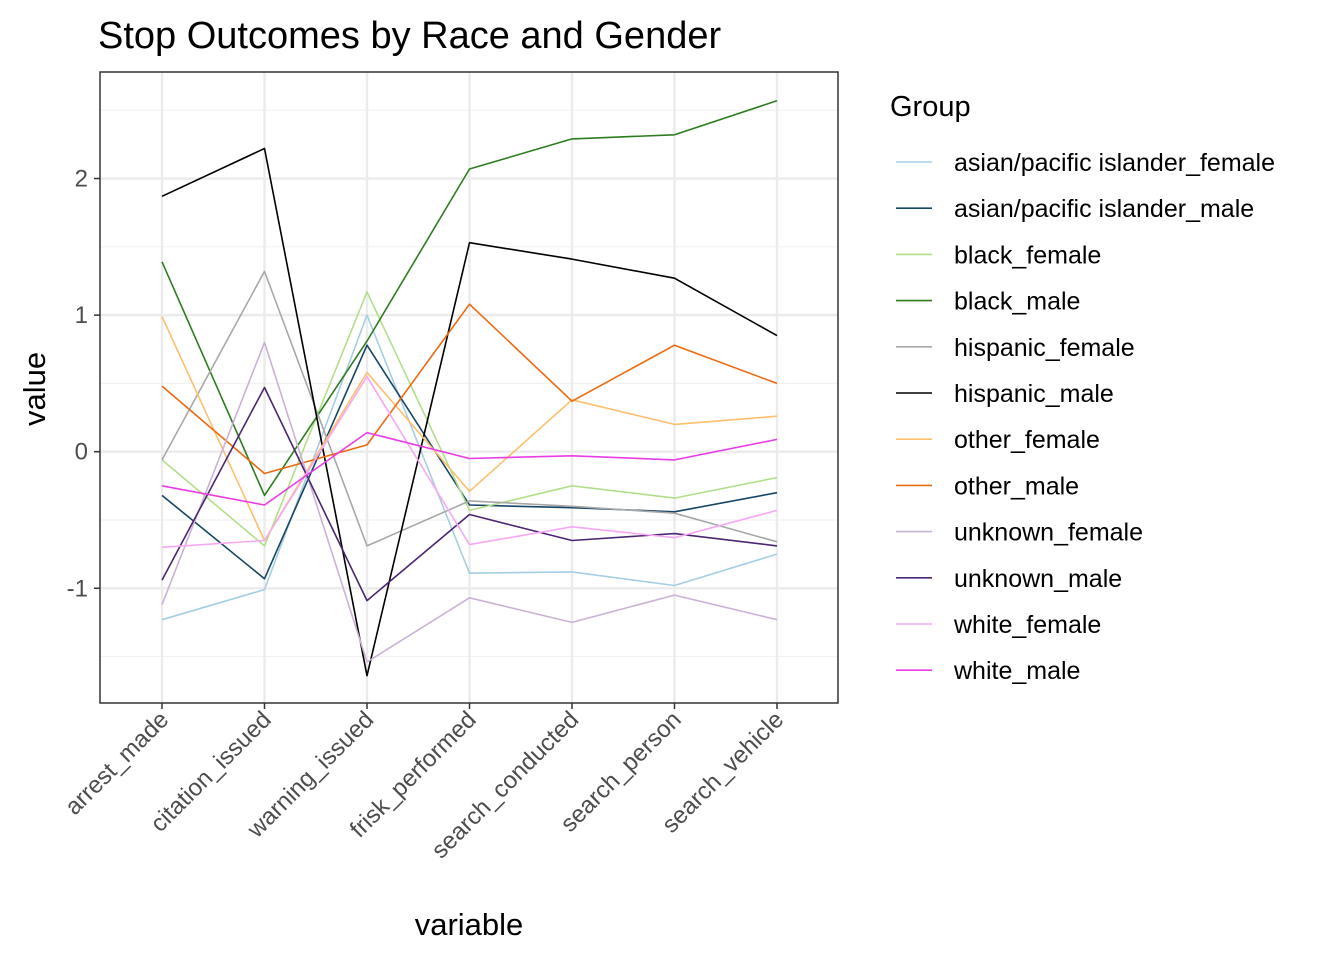 This screenshot has height=960, width=1344. I want to click on legend-label: asian/pacific islander_male, so click(1104, 209).